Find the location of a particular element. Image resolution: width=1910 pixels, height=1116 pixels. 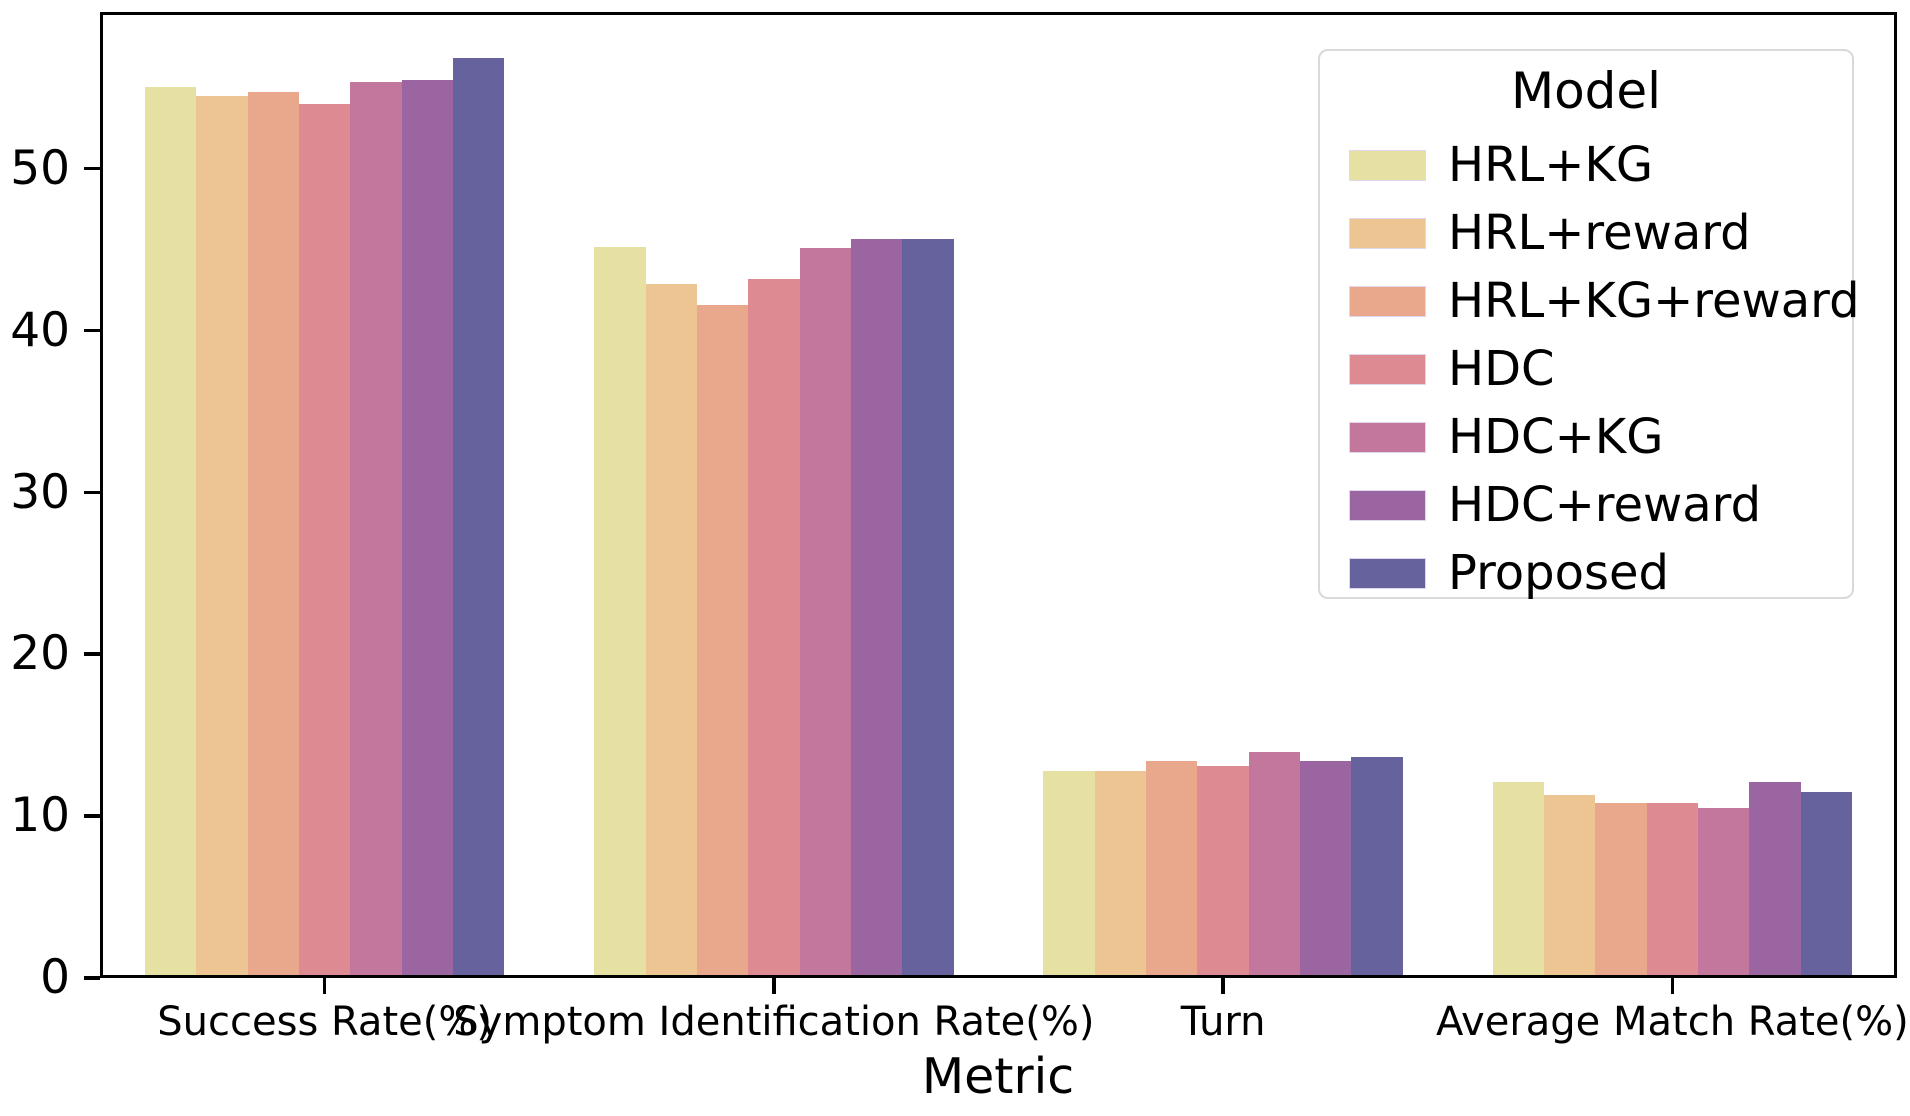

y-tick-label: 20 is located at coordinates (40, 654).